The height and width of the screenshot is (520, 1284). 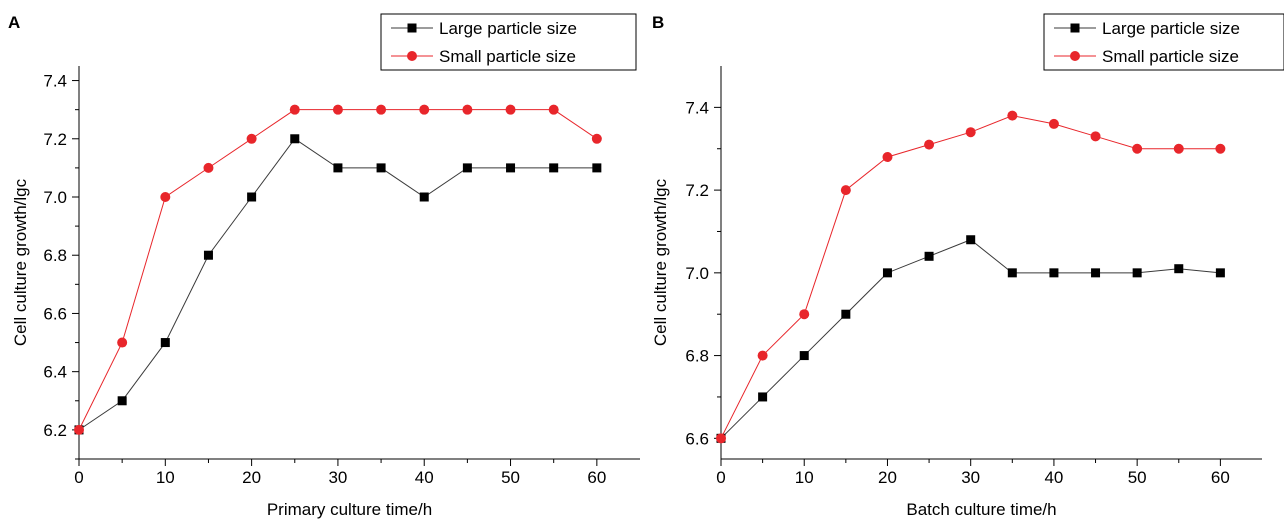 What do you see at coordinates (55, 372) in the screenshot?
I see `y-tick-label: 6.4` at bounding box center [55, 372].